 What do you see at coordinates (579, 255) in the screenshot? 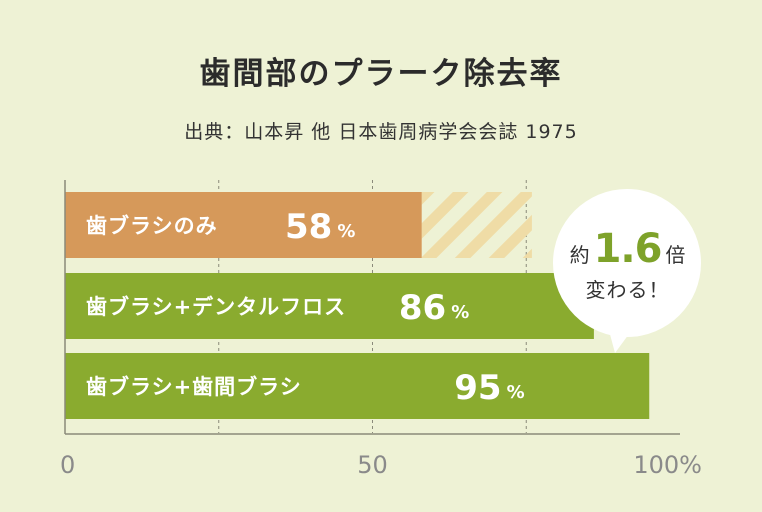
I see `callout-prefix: 約` at bounding box center [579, 255].